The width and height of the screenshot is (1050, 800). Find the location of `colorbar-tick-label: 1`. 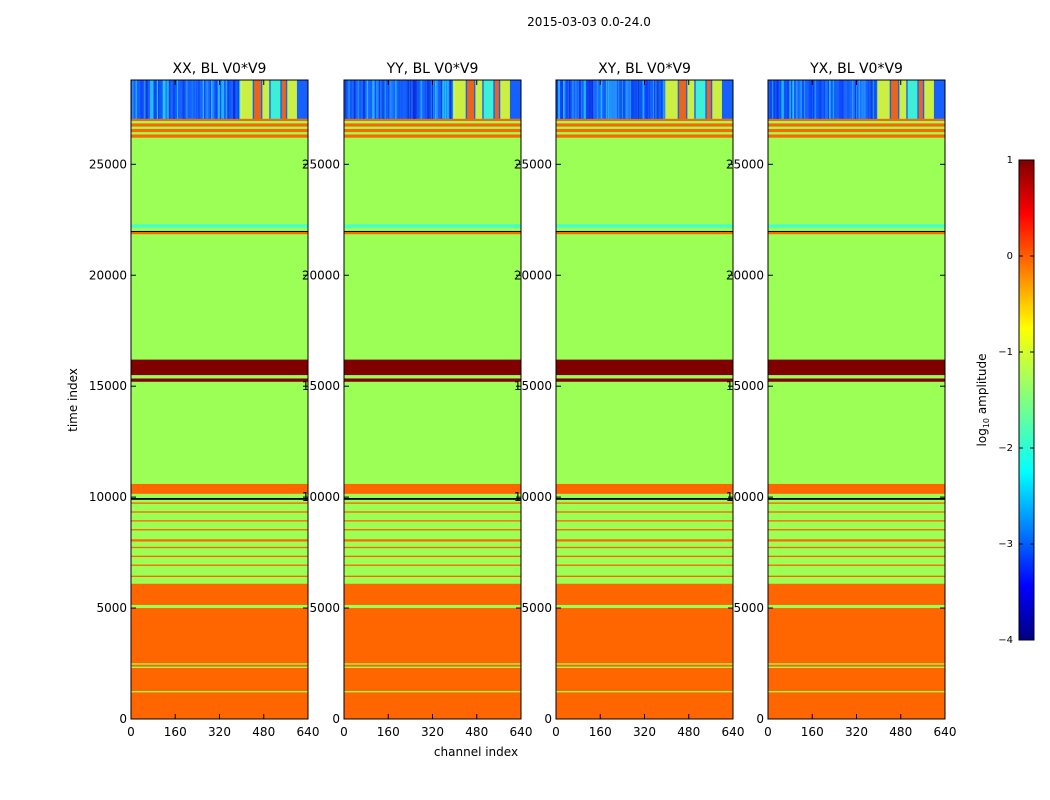

colorbar-tick-label: 1 is located at coordinates (1010, 160).